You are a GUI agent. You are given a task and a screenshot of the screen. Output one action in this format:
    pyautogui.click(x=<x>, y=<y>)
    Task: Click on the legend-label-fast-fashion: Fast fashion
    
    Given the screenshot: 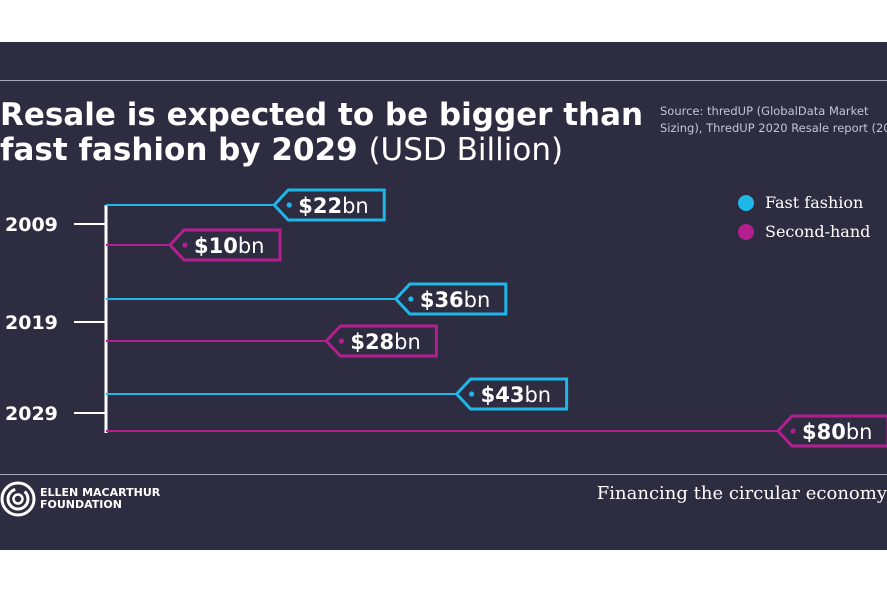 What is the action you would take?
    pyautogui.click(x=814, y=202)
    